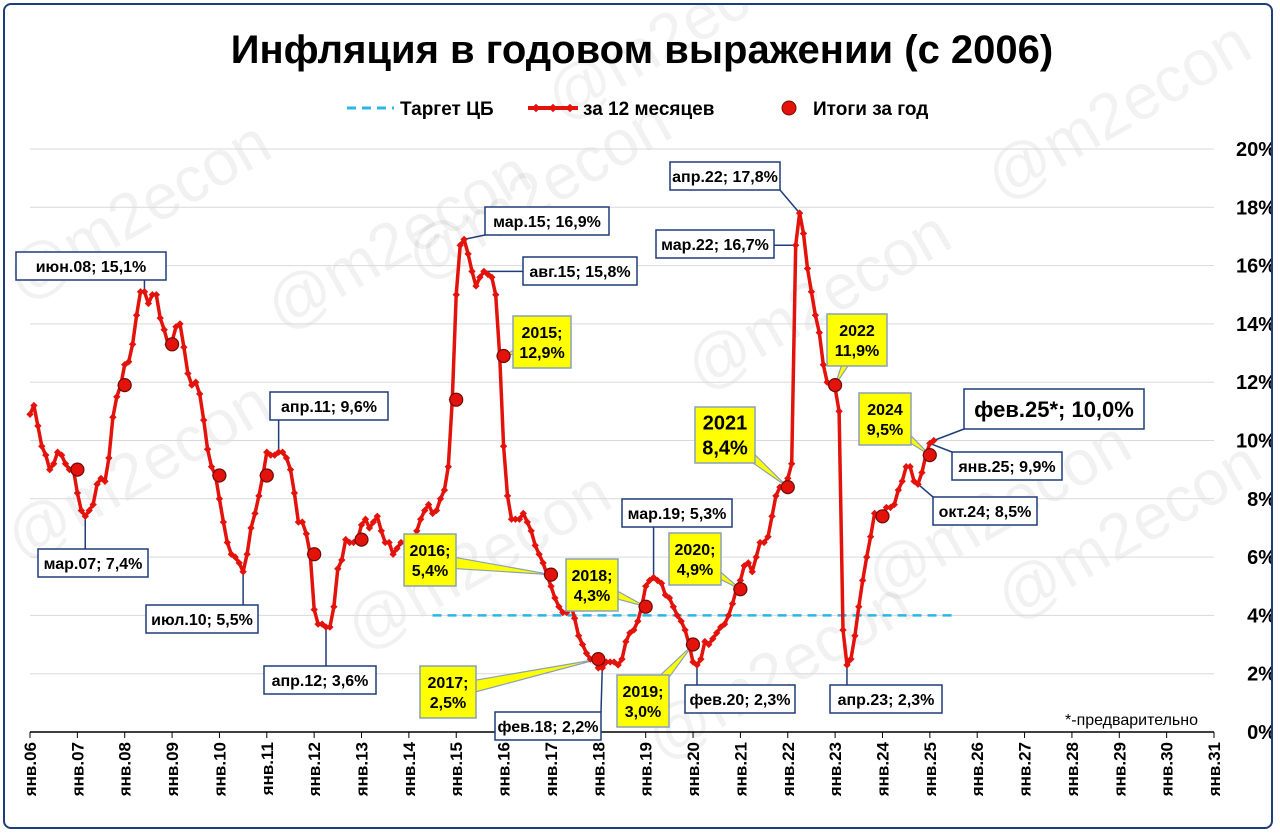 Image resolution: width=1280 pixels, height=836 pixels. Describe the element at coordinates (1260, 558) in the screenshot. I see `y-tick-label: 6%` at that location.